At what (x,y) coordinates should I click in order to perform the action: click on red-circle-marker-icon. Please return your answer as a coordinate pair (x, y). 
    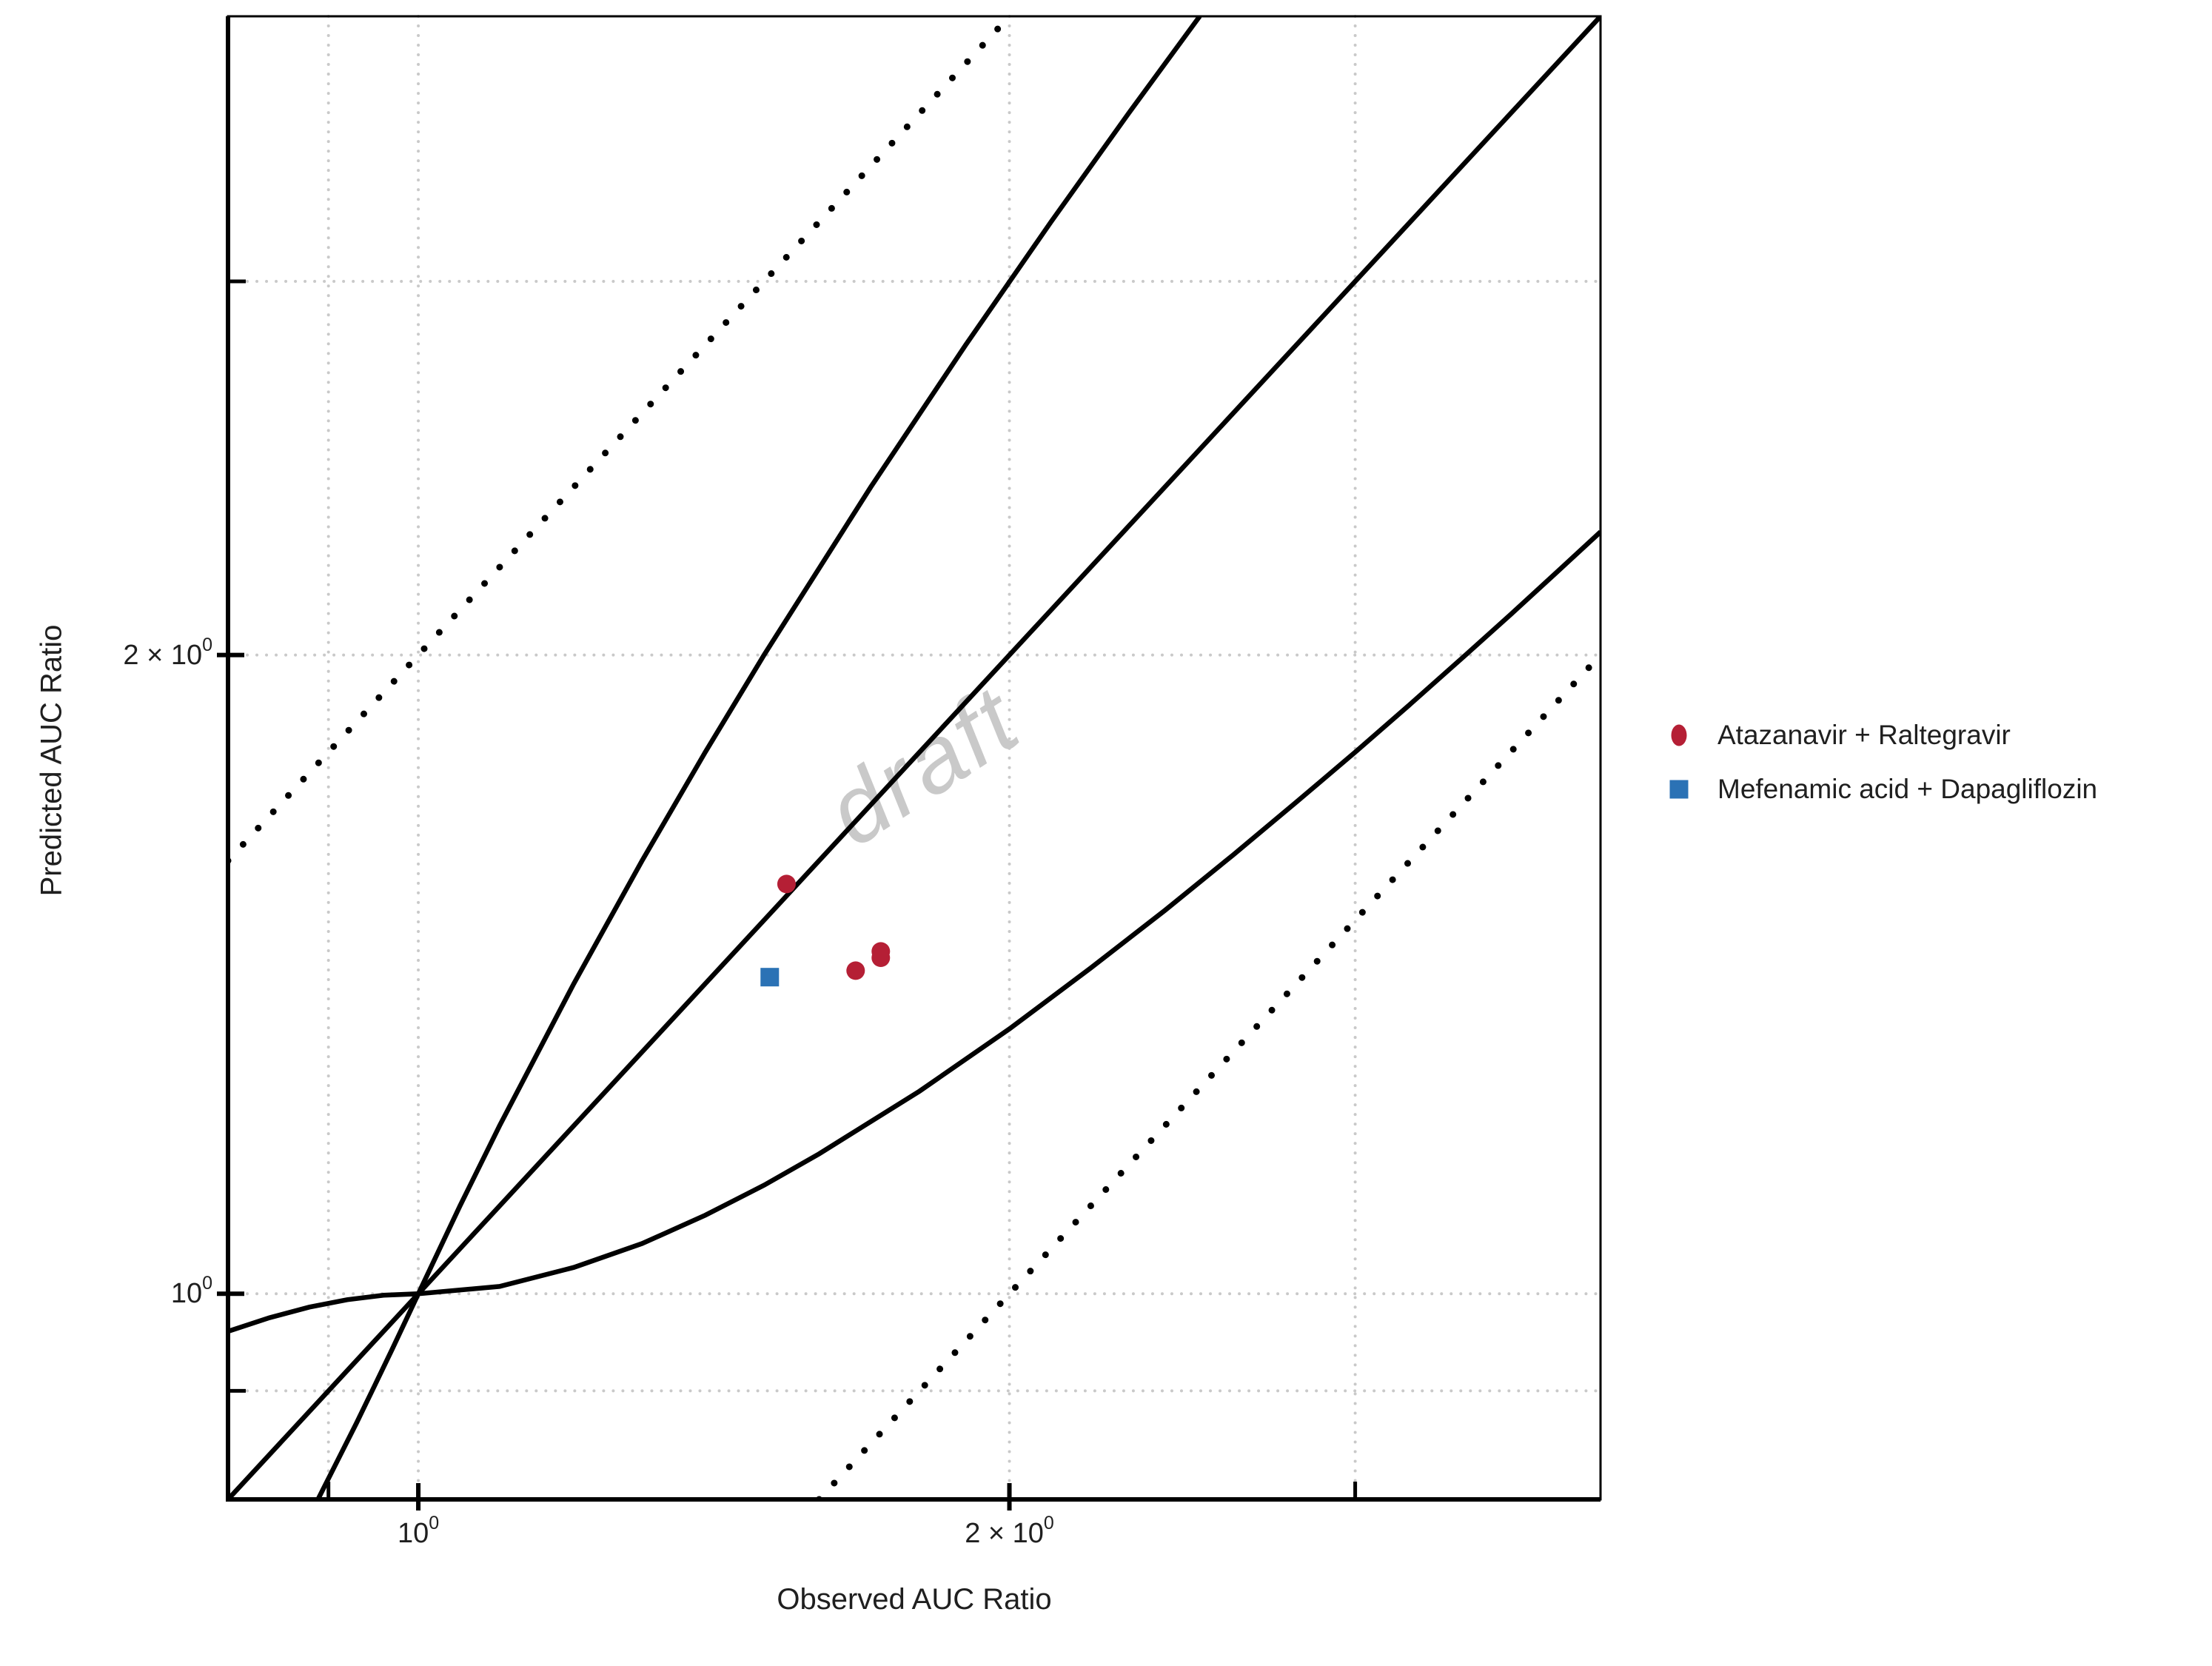
    Looking at the image, I should click on (1679, 735).